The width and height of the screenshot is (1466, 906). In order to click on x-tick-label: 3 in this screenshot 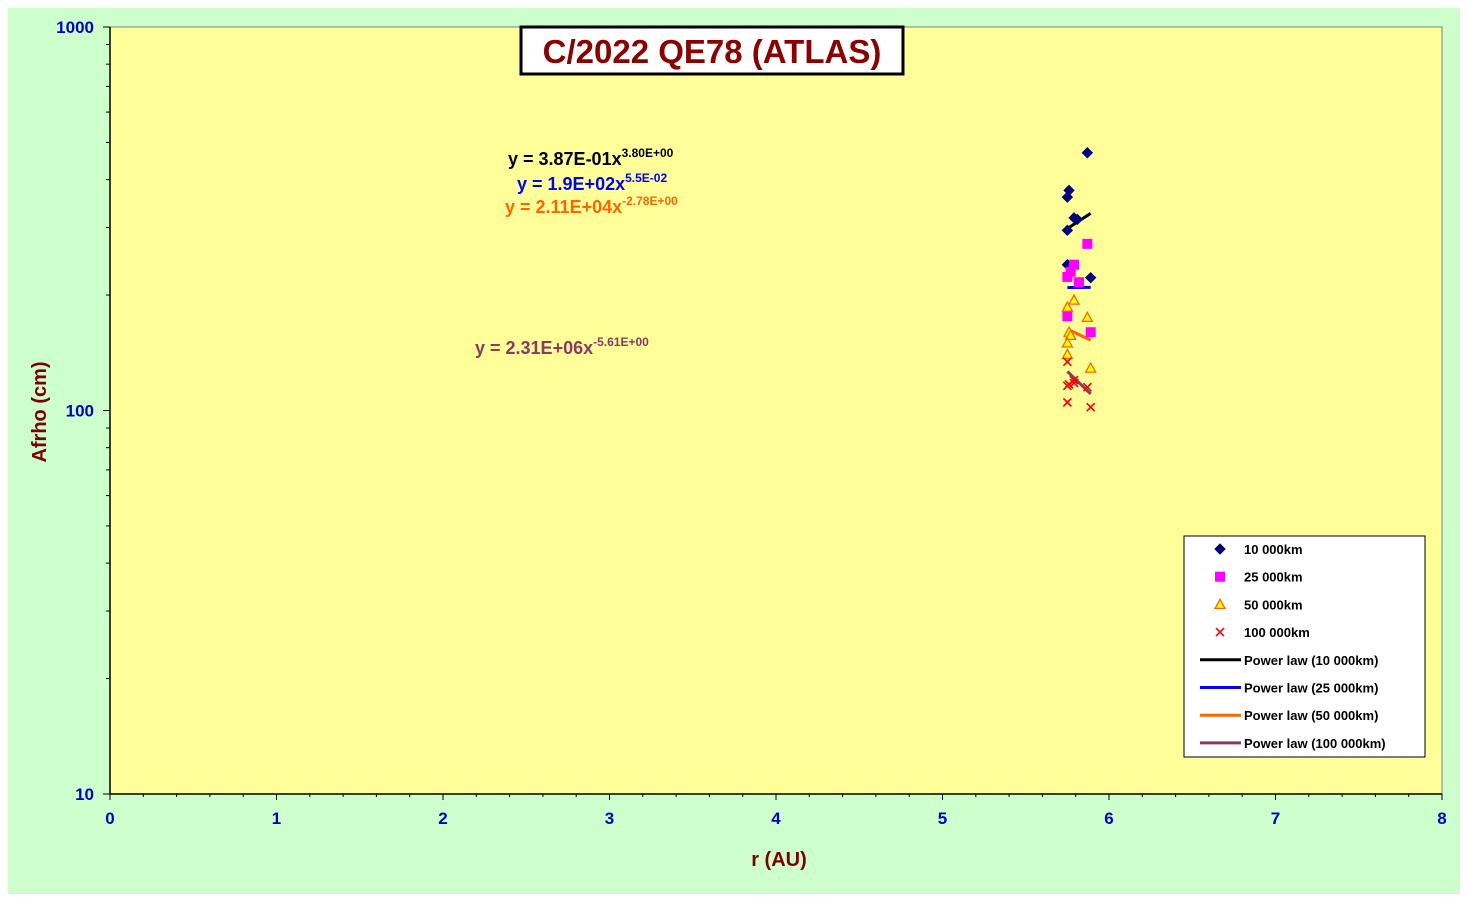, I will do `click(609, 818)`.